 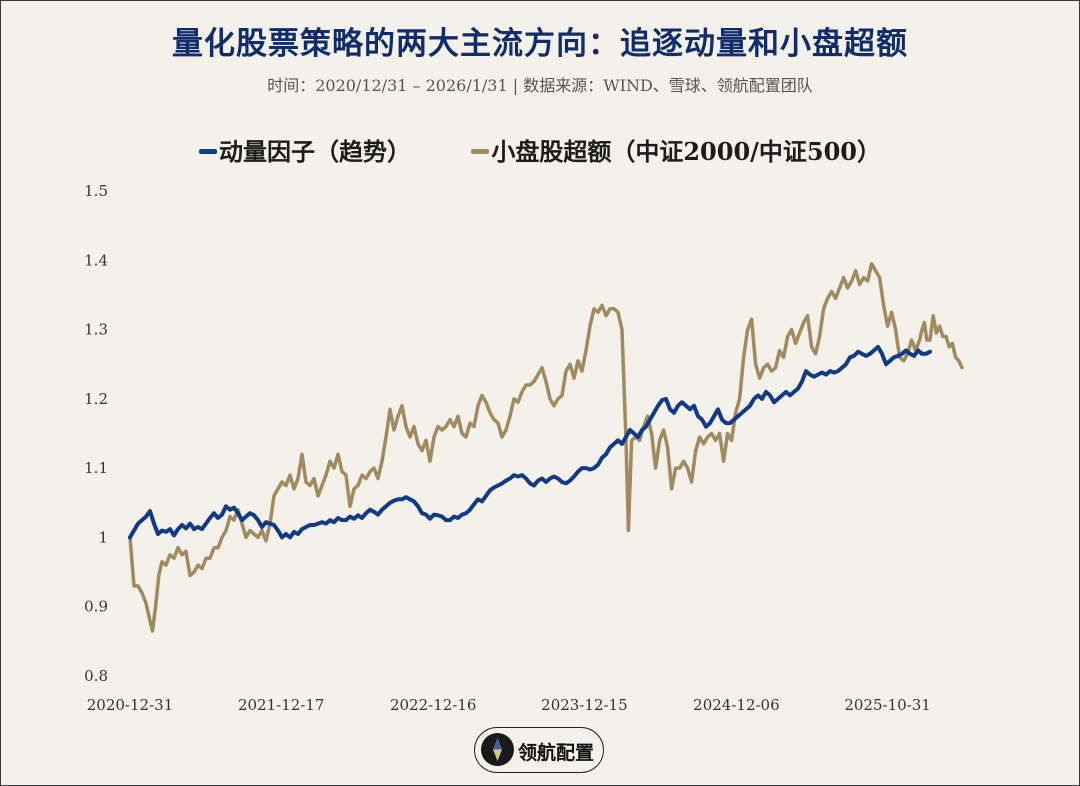 I want to click on y-tick-label: 0.9, so click(x=96, y=607).